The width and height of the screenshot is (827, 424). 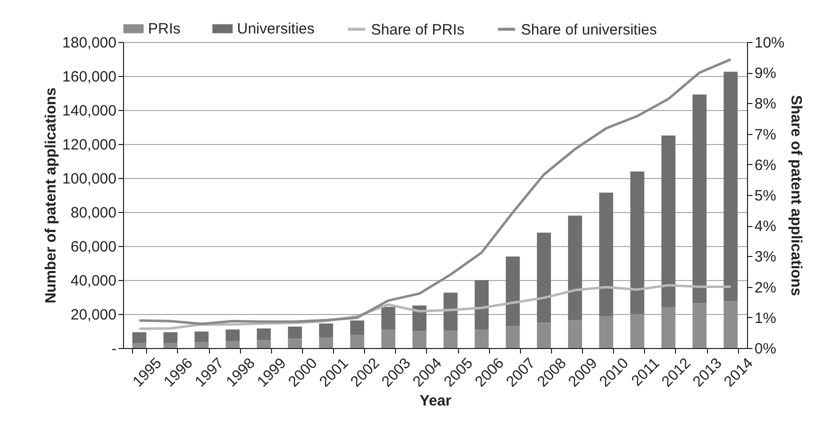 What do you see at coordinates (765, 165) in the screenshot?
I see `y2-tick-label: 6%` at bounding box center [765, 165].